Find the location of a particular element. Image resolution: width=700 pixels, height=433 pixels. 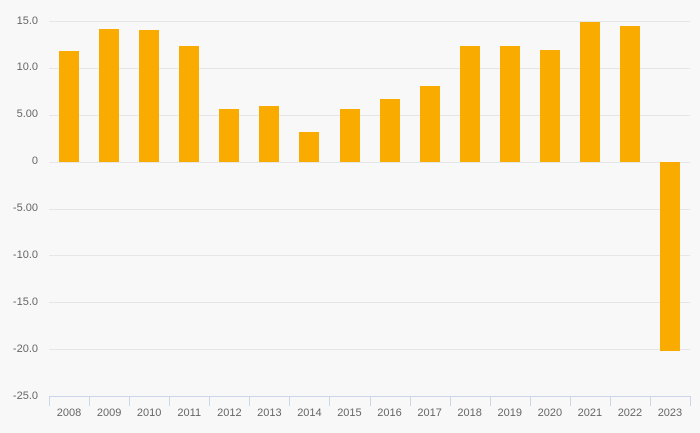

y-axis-label: -5.00 is located at coordinates (25, 208).